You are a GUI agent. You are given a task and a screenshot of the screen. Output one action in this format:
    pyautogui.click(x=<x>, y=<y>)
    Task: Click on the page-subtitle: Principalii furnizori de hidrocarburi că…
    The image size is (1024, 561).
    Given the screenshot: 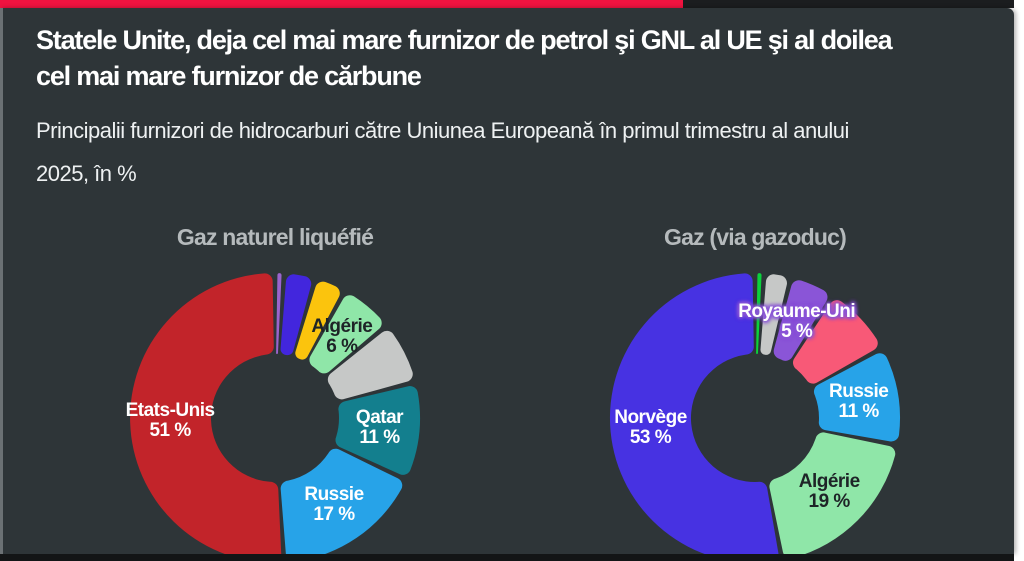 What is the action you would take?
    pyautogui.click(x=501, y=152)
    